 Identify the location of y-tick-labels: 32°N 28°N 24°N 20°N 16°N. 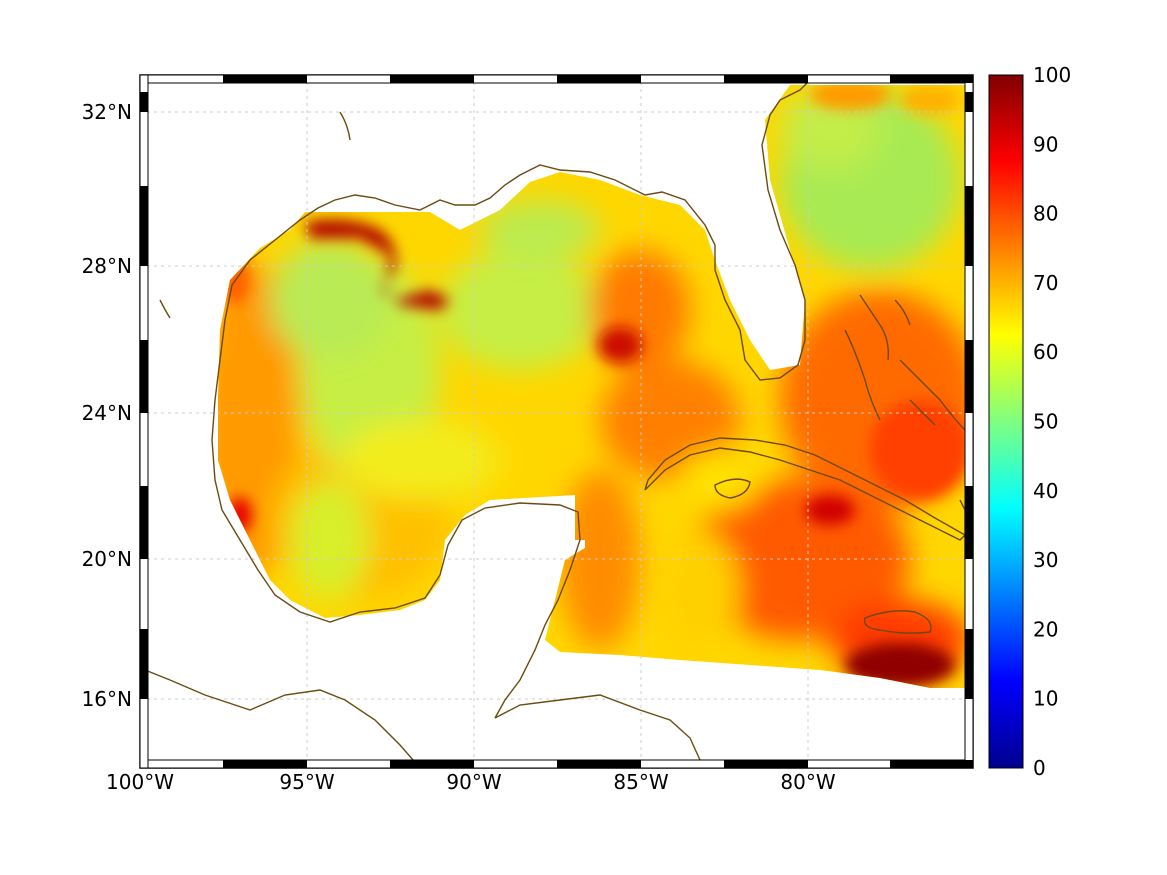
(107, 405).